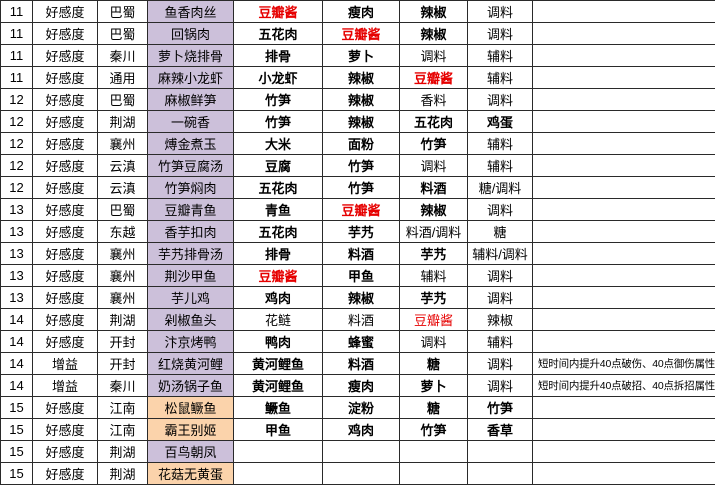 This screenshot has width=715, height=485. What do you see at coordinates (357, 363) in the screenshot?
I see `table-row: 14 增益 开封 红烧黄河鲤 黄河鲤鱼 料酒糖调料 短时间内提升40点破伤、40点御伤属性` at bounding box center [357, 363].